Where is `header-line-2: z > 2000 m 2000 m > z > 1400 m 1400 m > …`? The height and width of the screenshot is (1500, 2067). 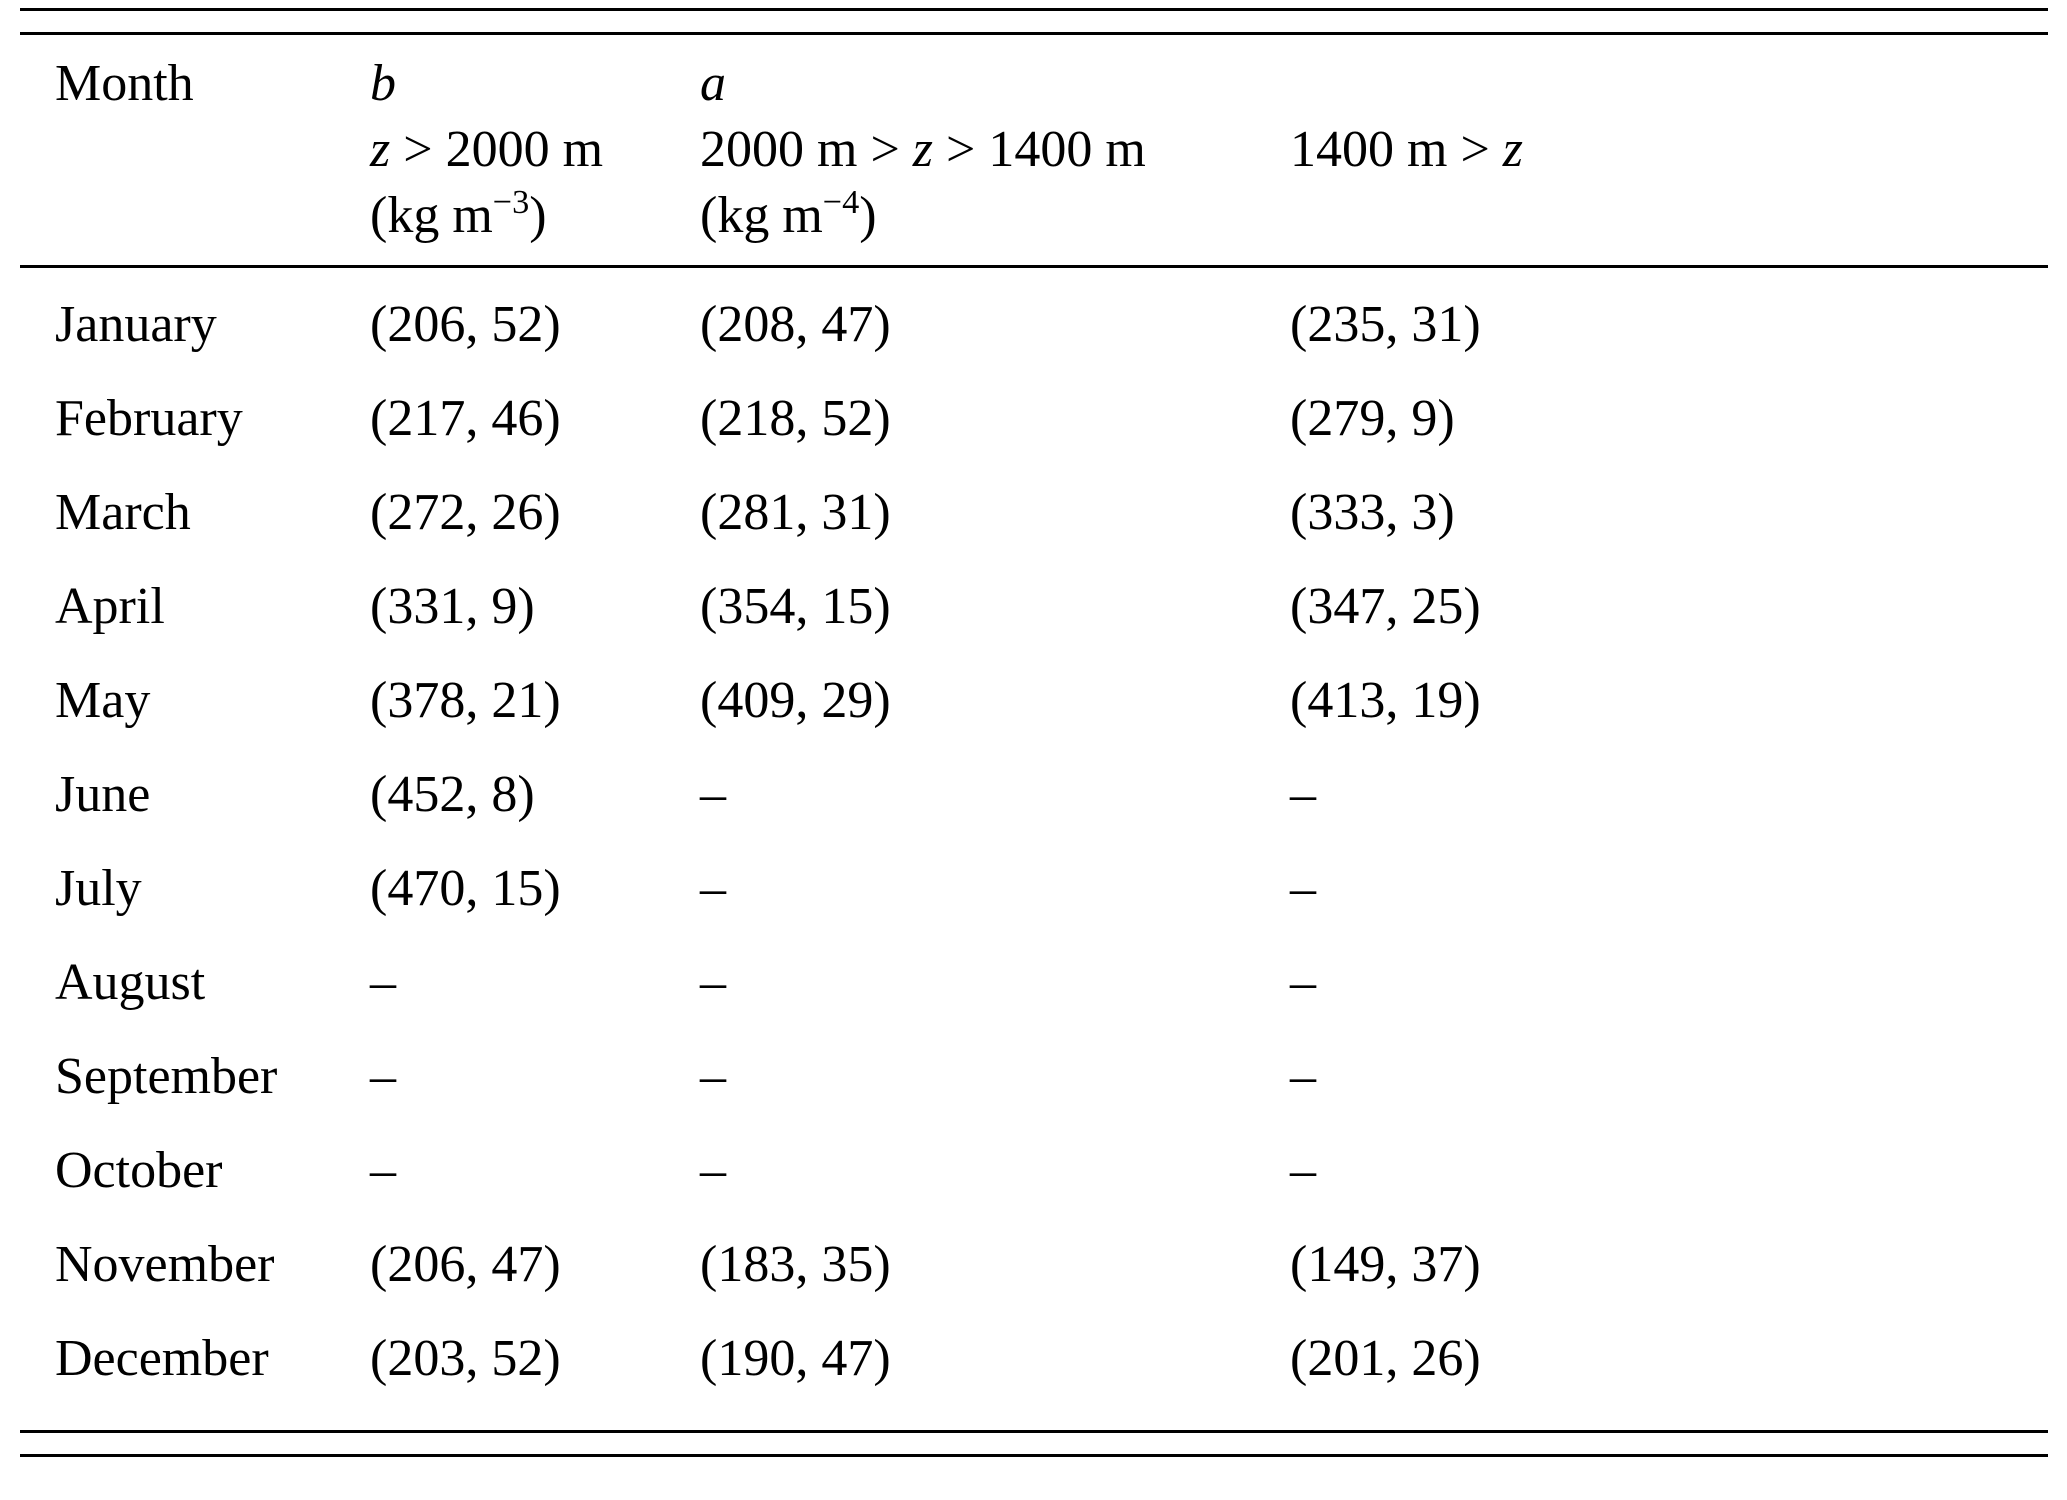 header-line-2: z > 2000 m 2000 m > z > 1400 m 1400 m > … is located at coordinates (1034, 150).